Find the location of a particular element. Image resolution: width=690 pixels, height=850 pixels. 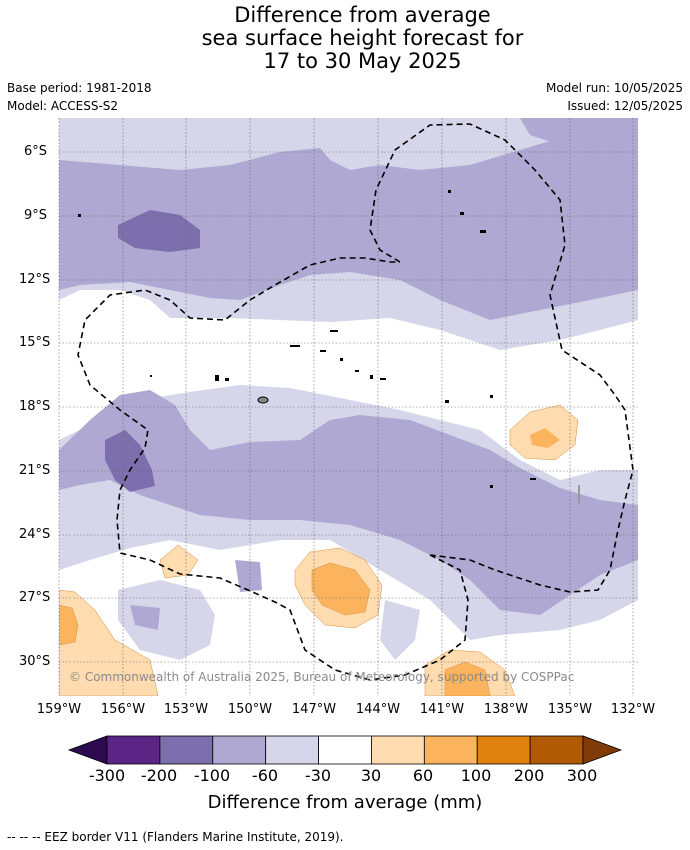

lat-label-27s: 27°S is located at coordinates (35, 597).